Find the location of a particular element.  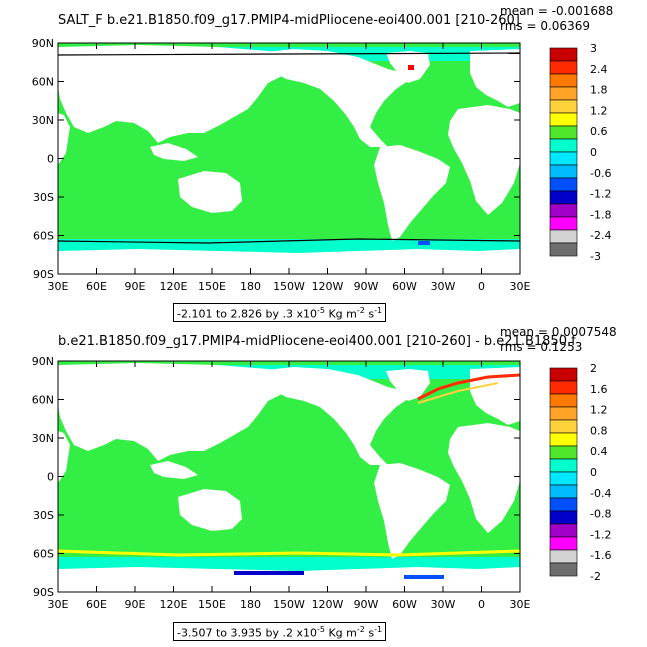

land-north-america is located at coordinates (333, 416).